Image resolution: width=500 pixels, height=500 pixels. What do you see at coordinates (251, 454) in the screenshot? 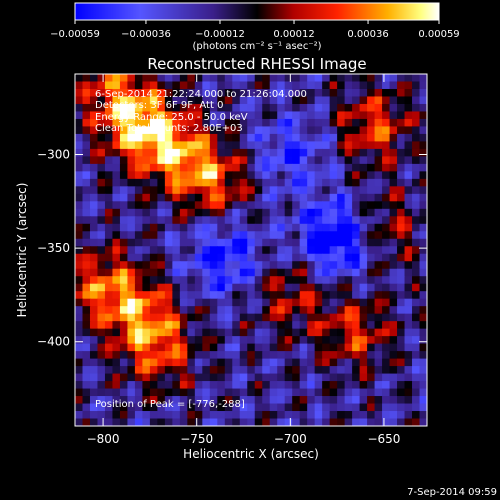
I see `x-axis-label: Heliocentric X (arcsec)` at bounding box center [251, 454].